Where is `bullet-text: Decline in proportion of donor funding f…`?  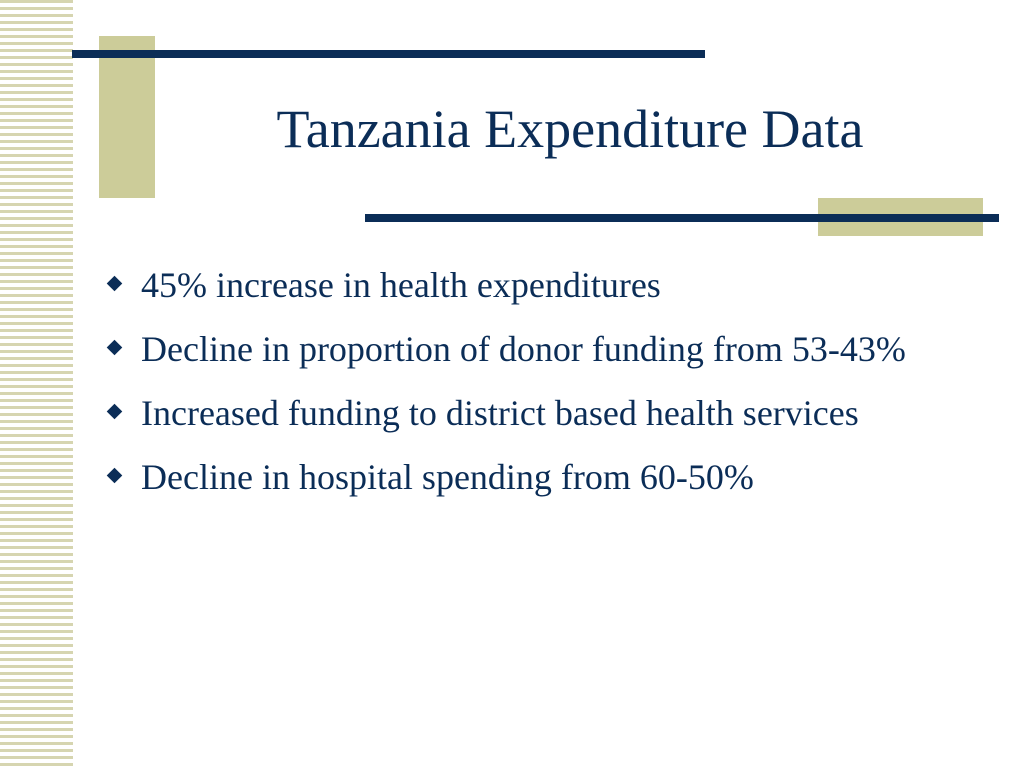 bullet-text: Decline in proportion of donor funding f… is located at coordinates (523, 349).